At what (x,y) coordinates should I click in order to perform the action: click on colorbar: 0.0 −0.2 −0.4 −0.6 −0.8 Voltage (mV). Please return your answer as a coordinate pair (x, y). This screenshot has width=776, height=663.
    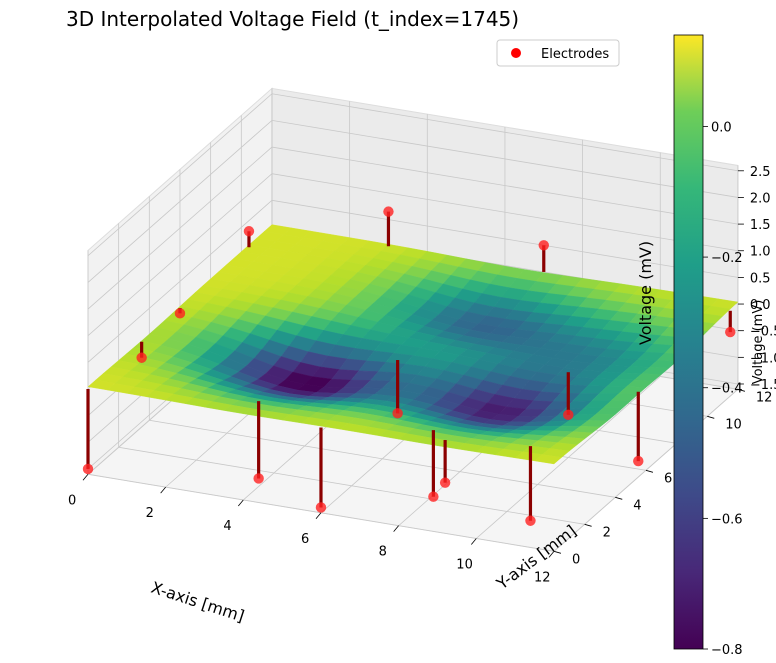
    Looking at the image, I should click on (719, 346).